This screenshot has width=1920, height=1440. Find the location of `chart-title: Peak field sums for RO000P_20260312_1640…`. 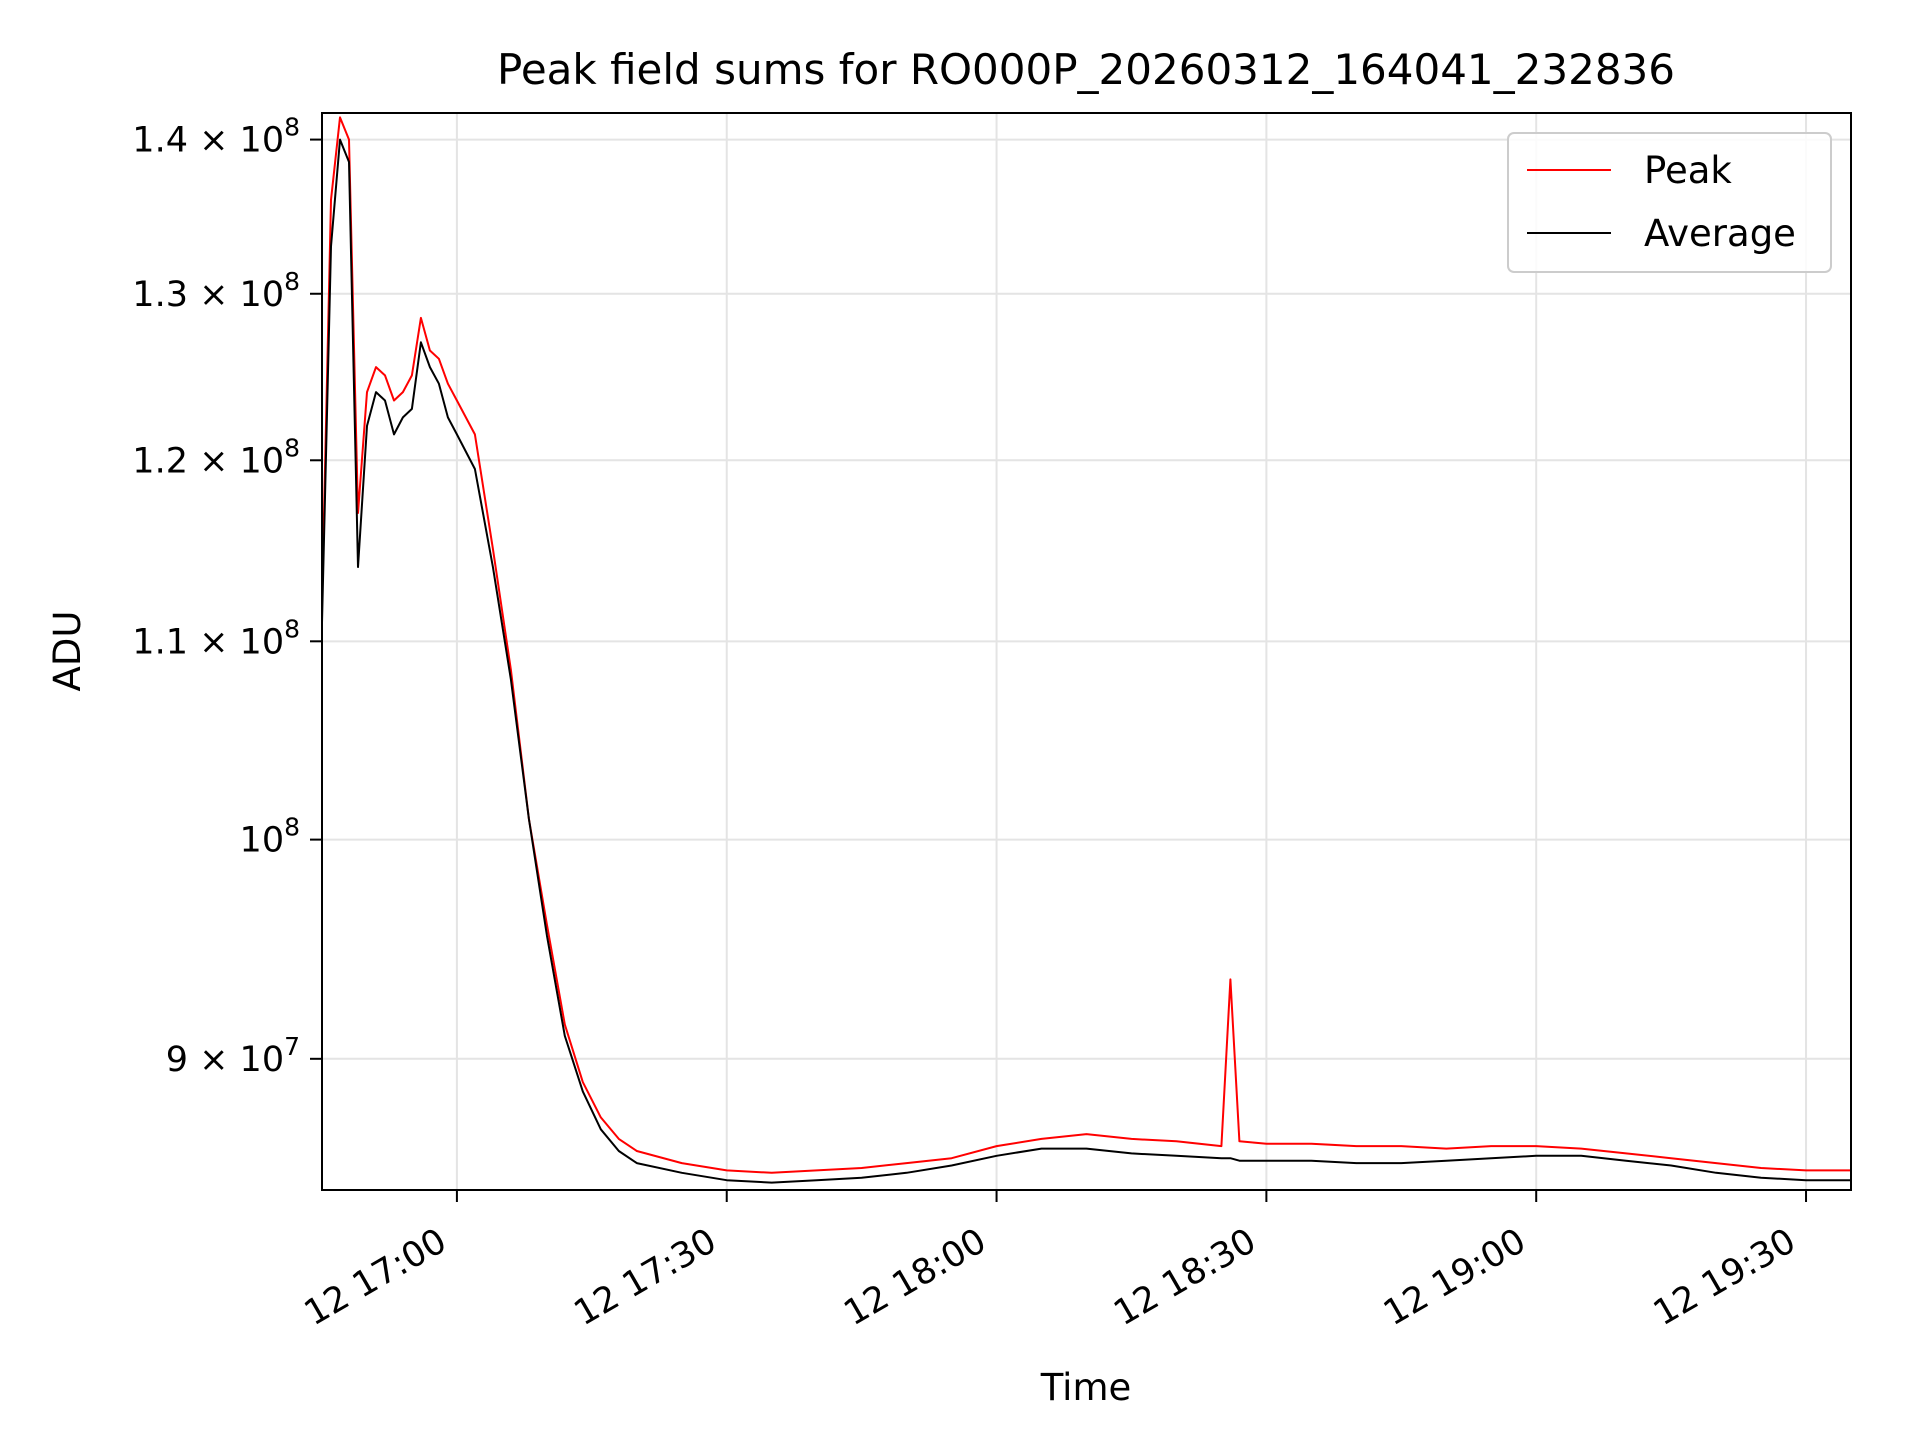

chart-title: Peak field sums for RO000P_20260312_1640… is located at coordinates (1086, 69).